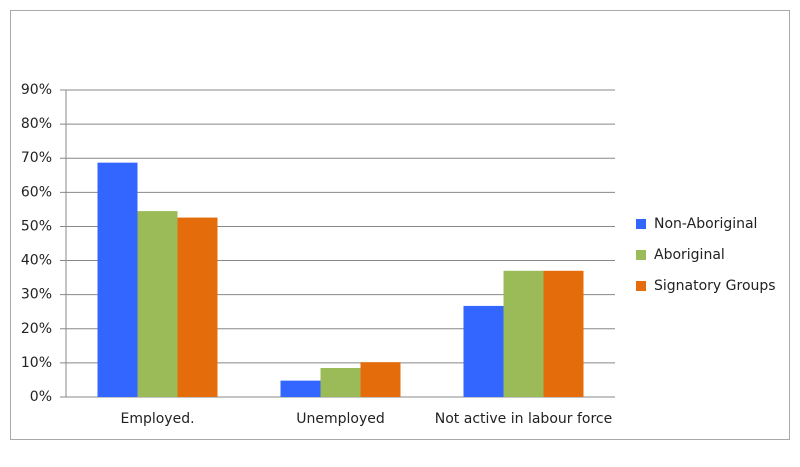  Describe the element at coordinates (523, 419) in the screenshot. I see `x-tick-label: Not active in labour force` at that location.